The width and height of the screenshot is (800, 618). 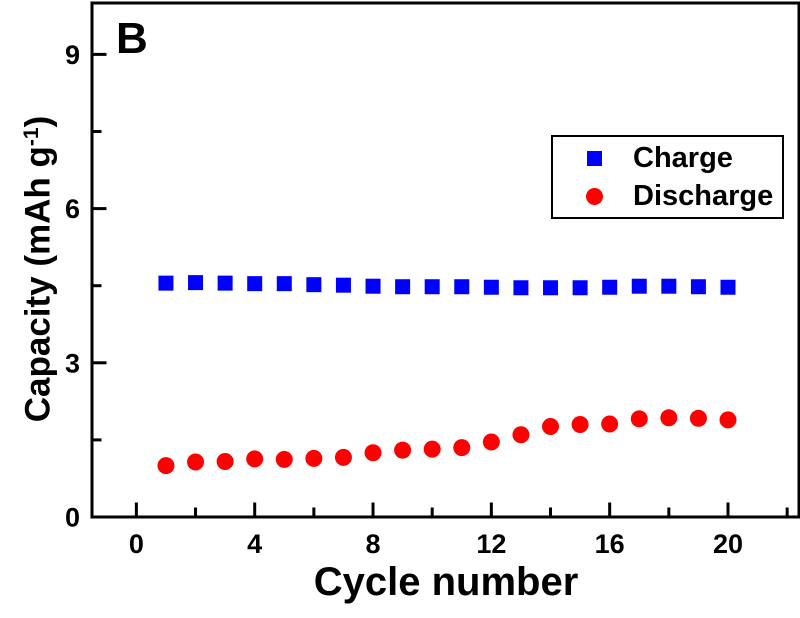 I want to click on x-tick-label: 0, so click(x=136, y=544).